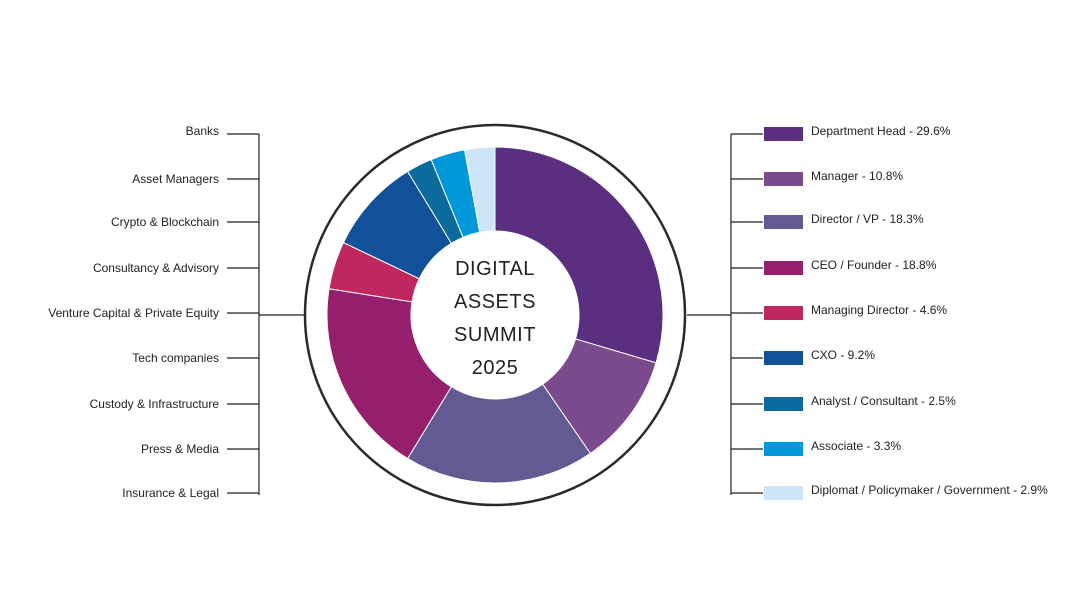  Describe the element at coordinates (874, 265) in the screenshot. I see `legend-label: CEO / Founder - 18.8%` at that location.